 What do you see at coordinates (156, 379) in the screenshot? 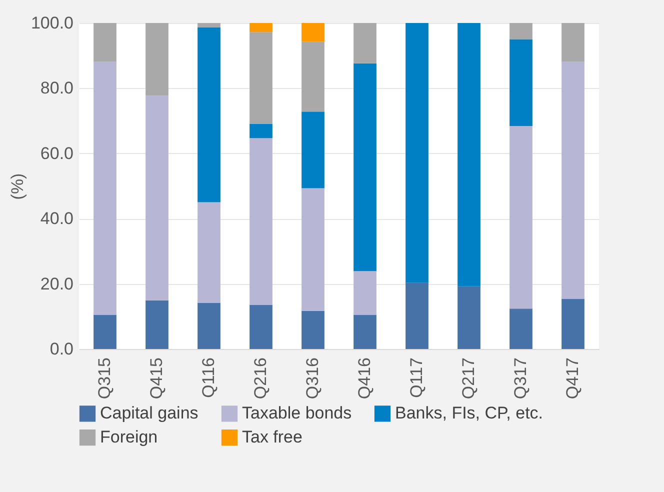
I see `x-tick-label: Q415` at bounding box center [156, 379].